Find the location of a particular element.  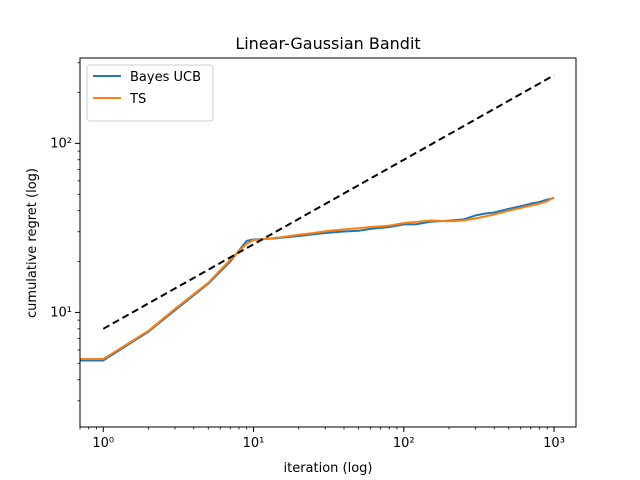

x-tick-label: 10² is located at coordinates (404, 443).